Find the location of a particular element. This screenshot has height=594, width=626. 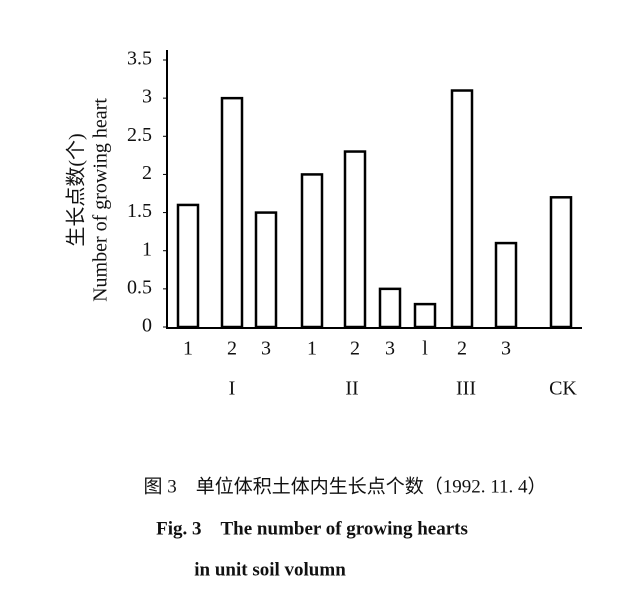

group-label: II is located at coordinates (351, 389).